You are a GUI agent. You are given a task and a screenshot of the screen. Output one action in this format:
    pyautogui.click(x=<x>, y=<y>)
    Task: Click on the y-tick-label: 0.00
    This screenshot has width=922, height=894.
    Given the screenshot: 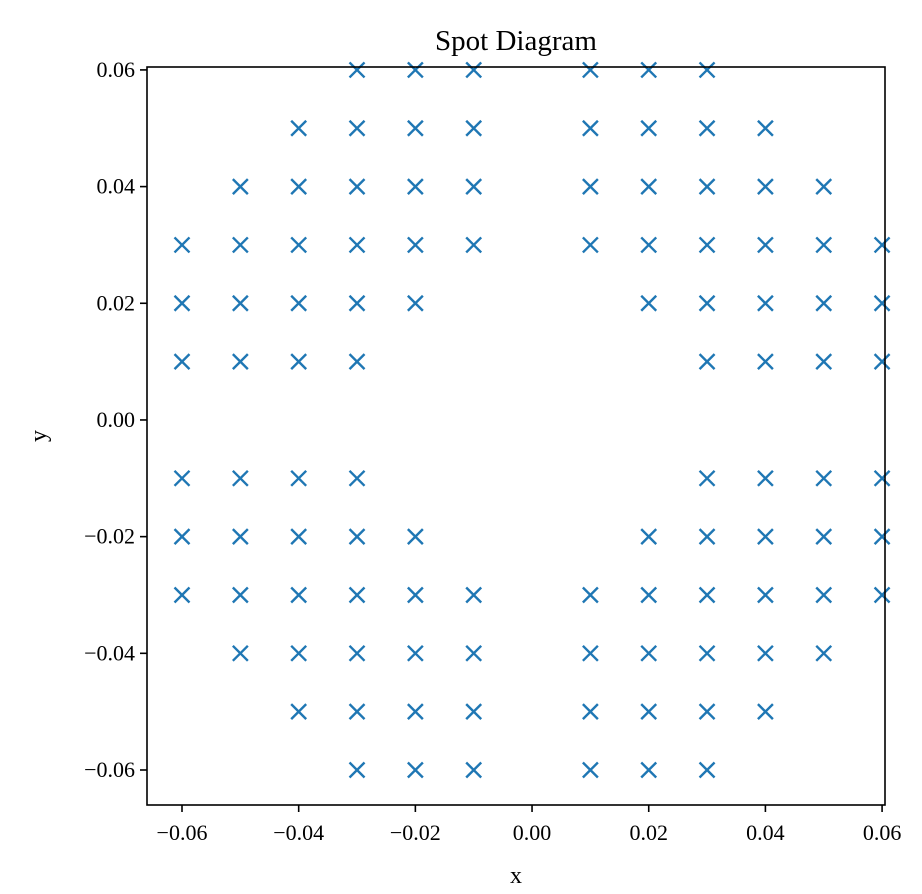 What is the action you would take?
    pyautogui.click(x=116, y=419)
    